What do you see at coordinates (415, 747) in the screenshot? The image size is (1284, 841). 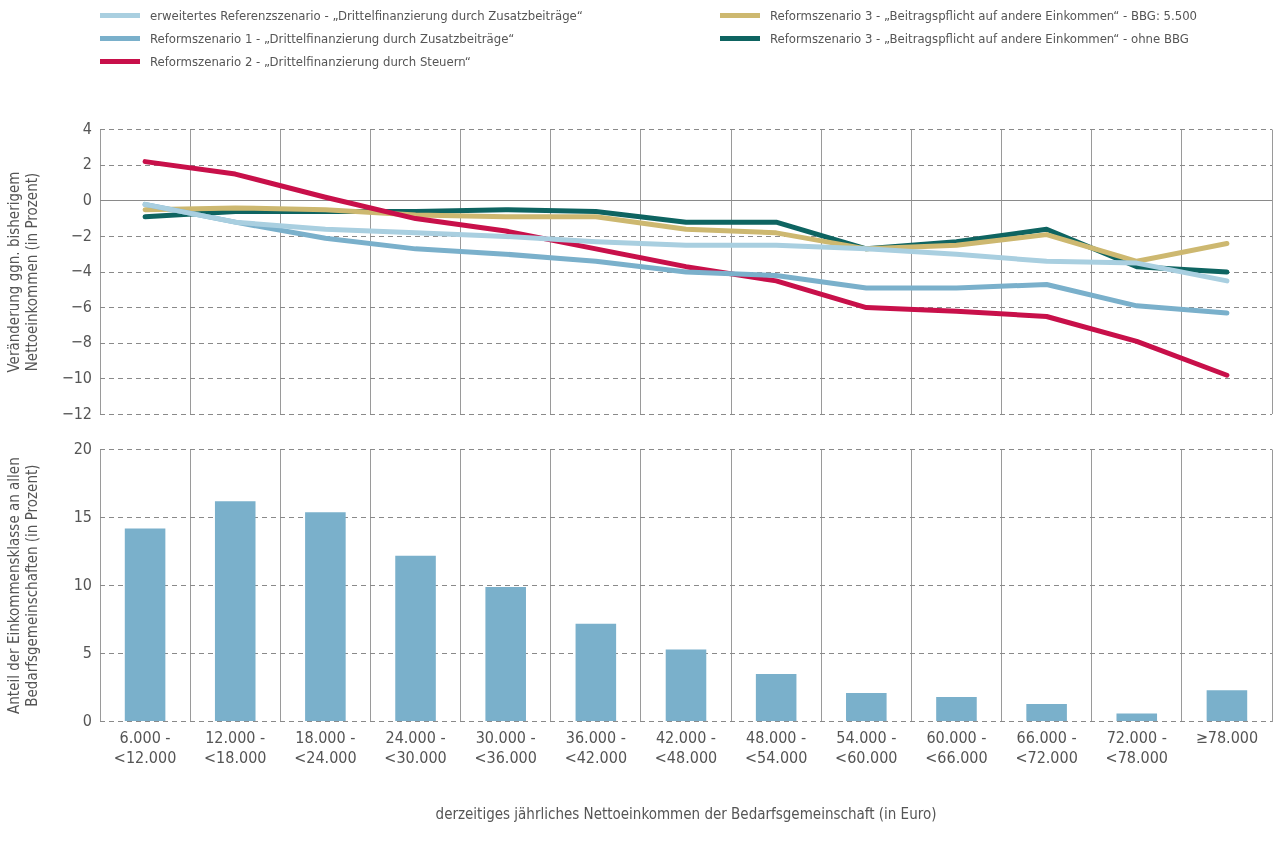 I see `x-tick-label: 24.000 - <30.000` at bounding box center [415, 747].